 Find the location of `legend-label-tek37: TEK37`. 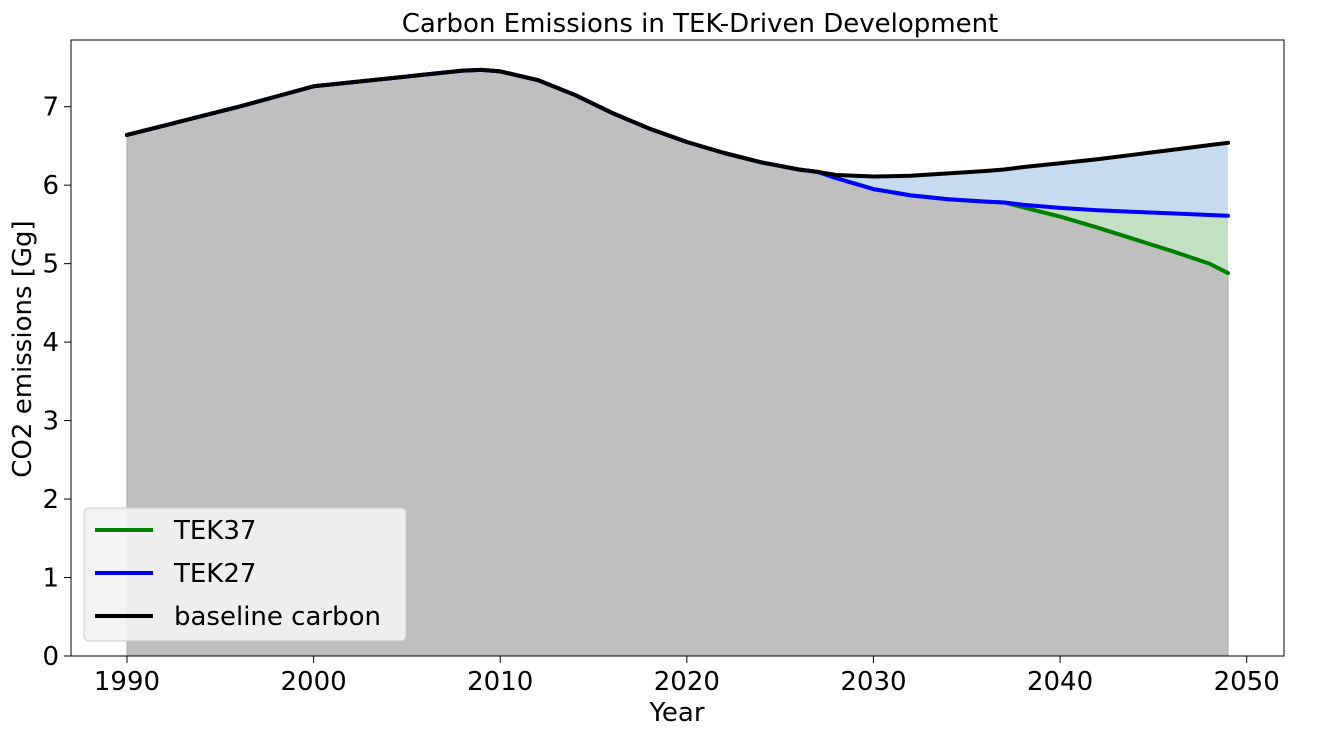

legend-label-tek37: TEK37 is located at coordinates (214, 531).